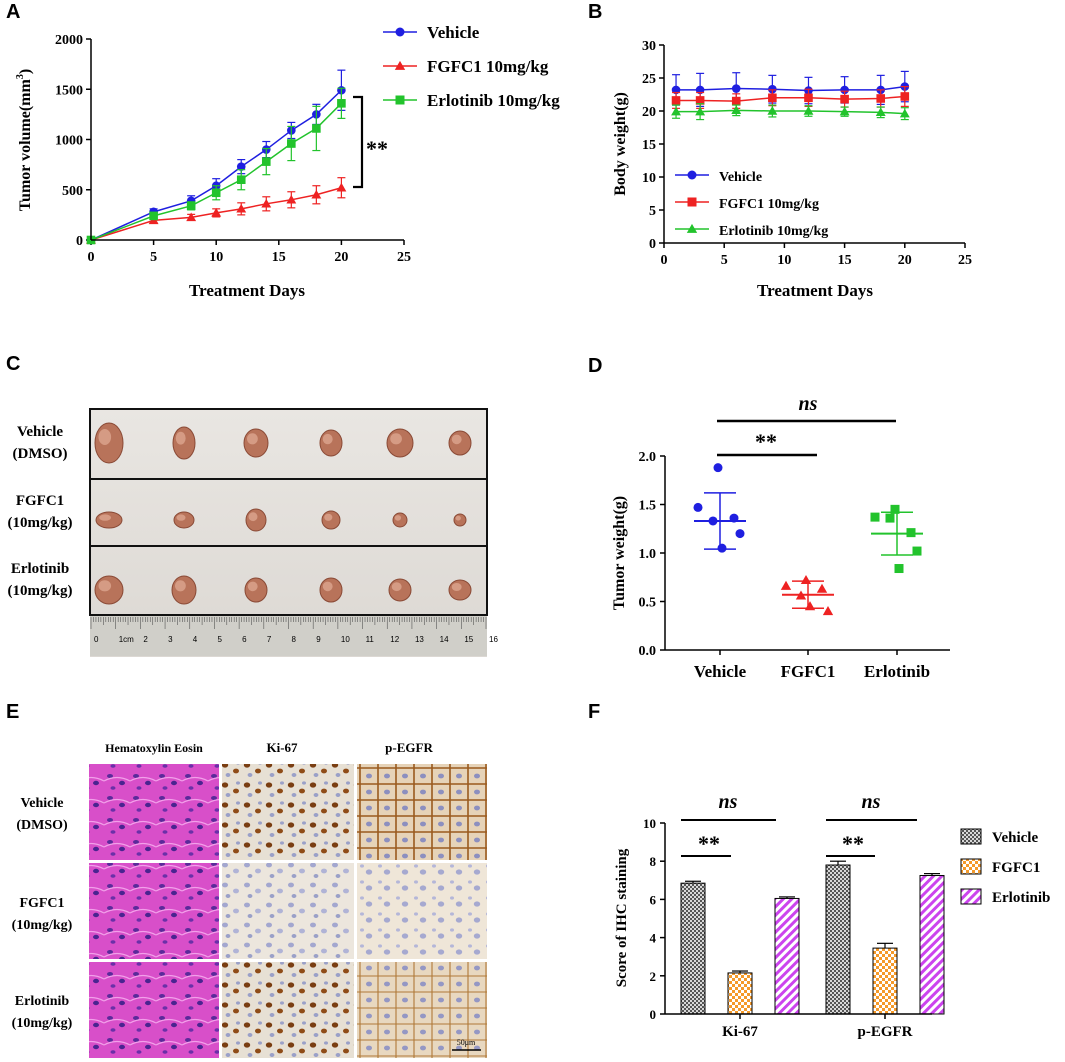  I want to click on e-col-header-ki67: Ki-67, so click(282, 747).